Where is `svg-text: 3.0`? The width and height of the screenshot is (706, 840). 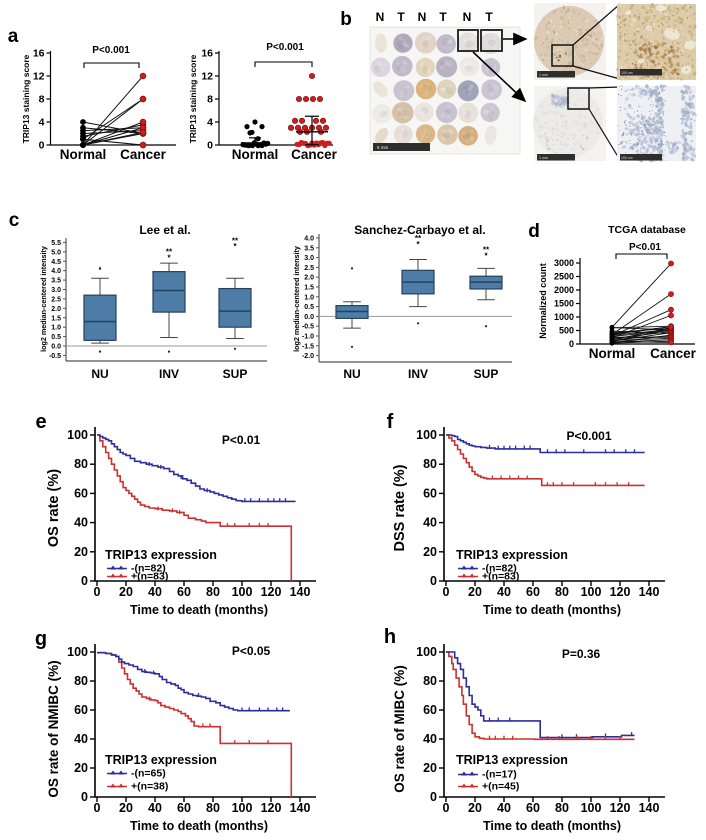 svg-text: 3.0 is located at coordinates (56, 290).